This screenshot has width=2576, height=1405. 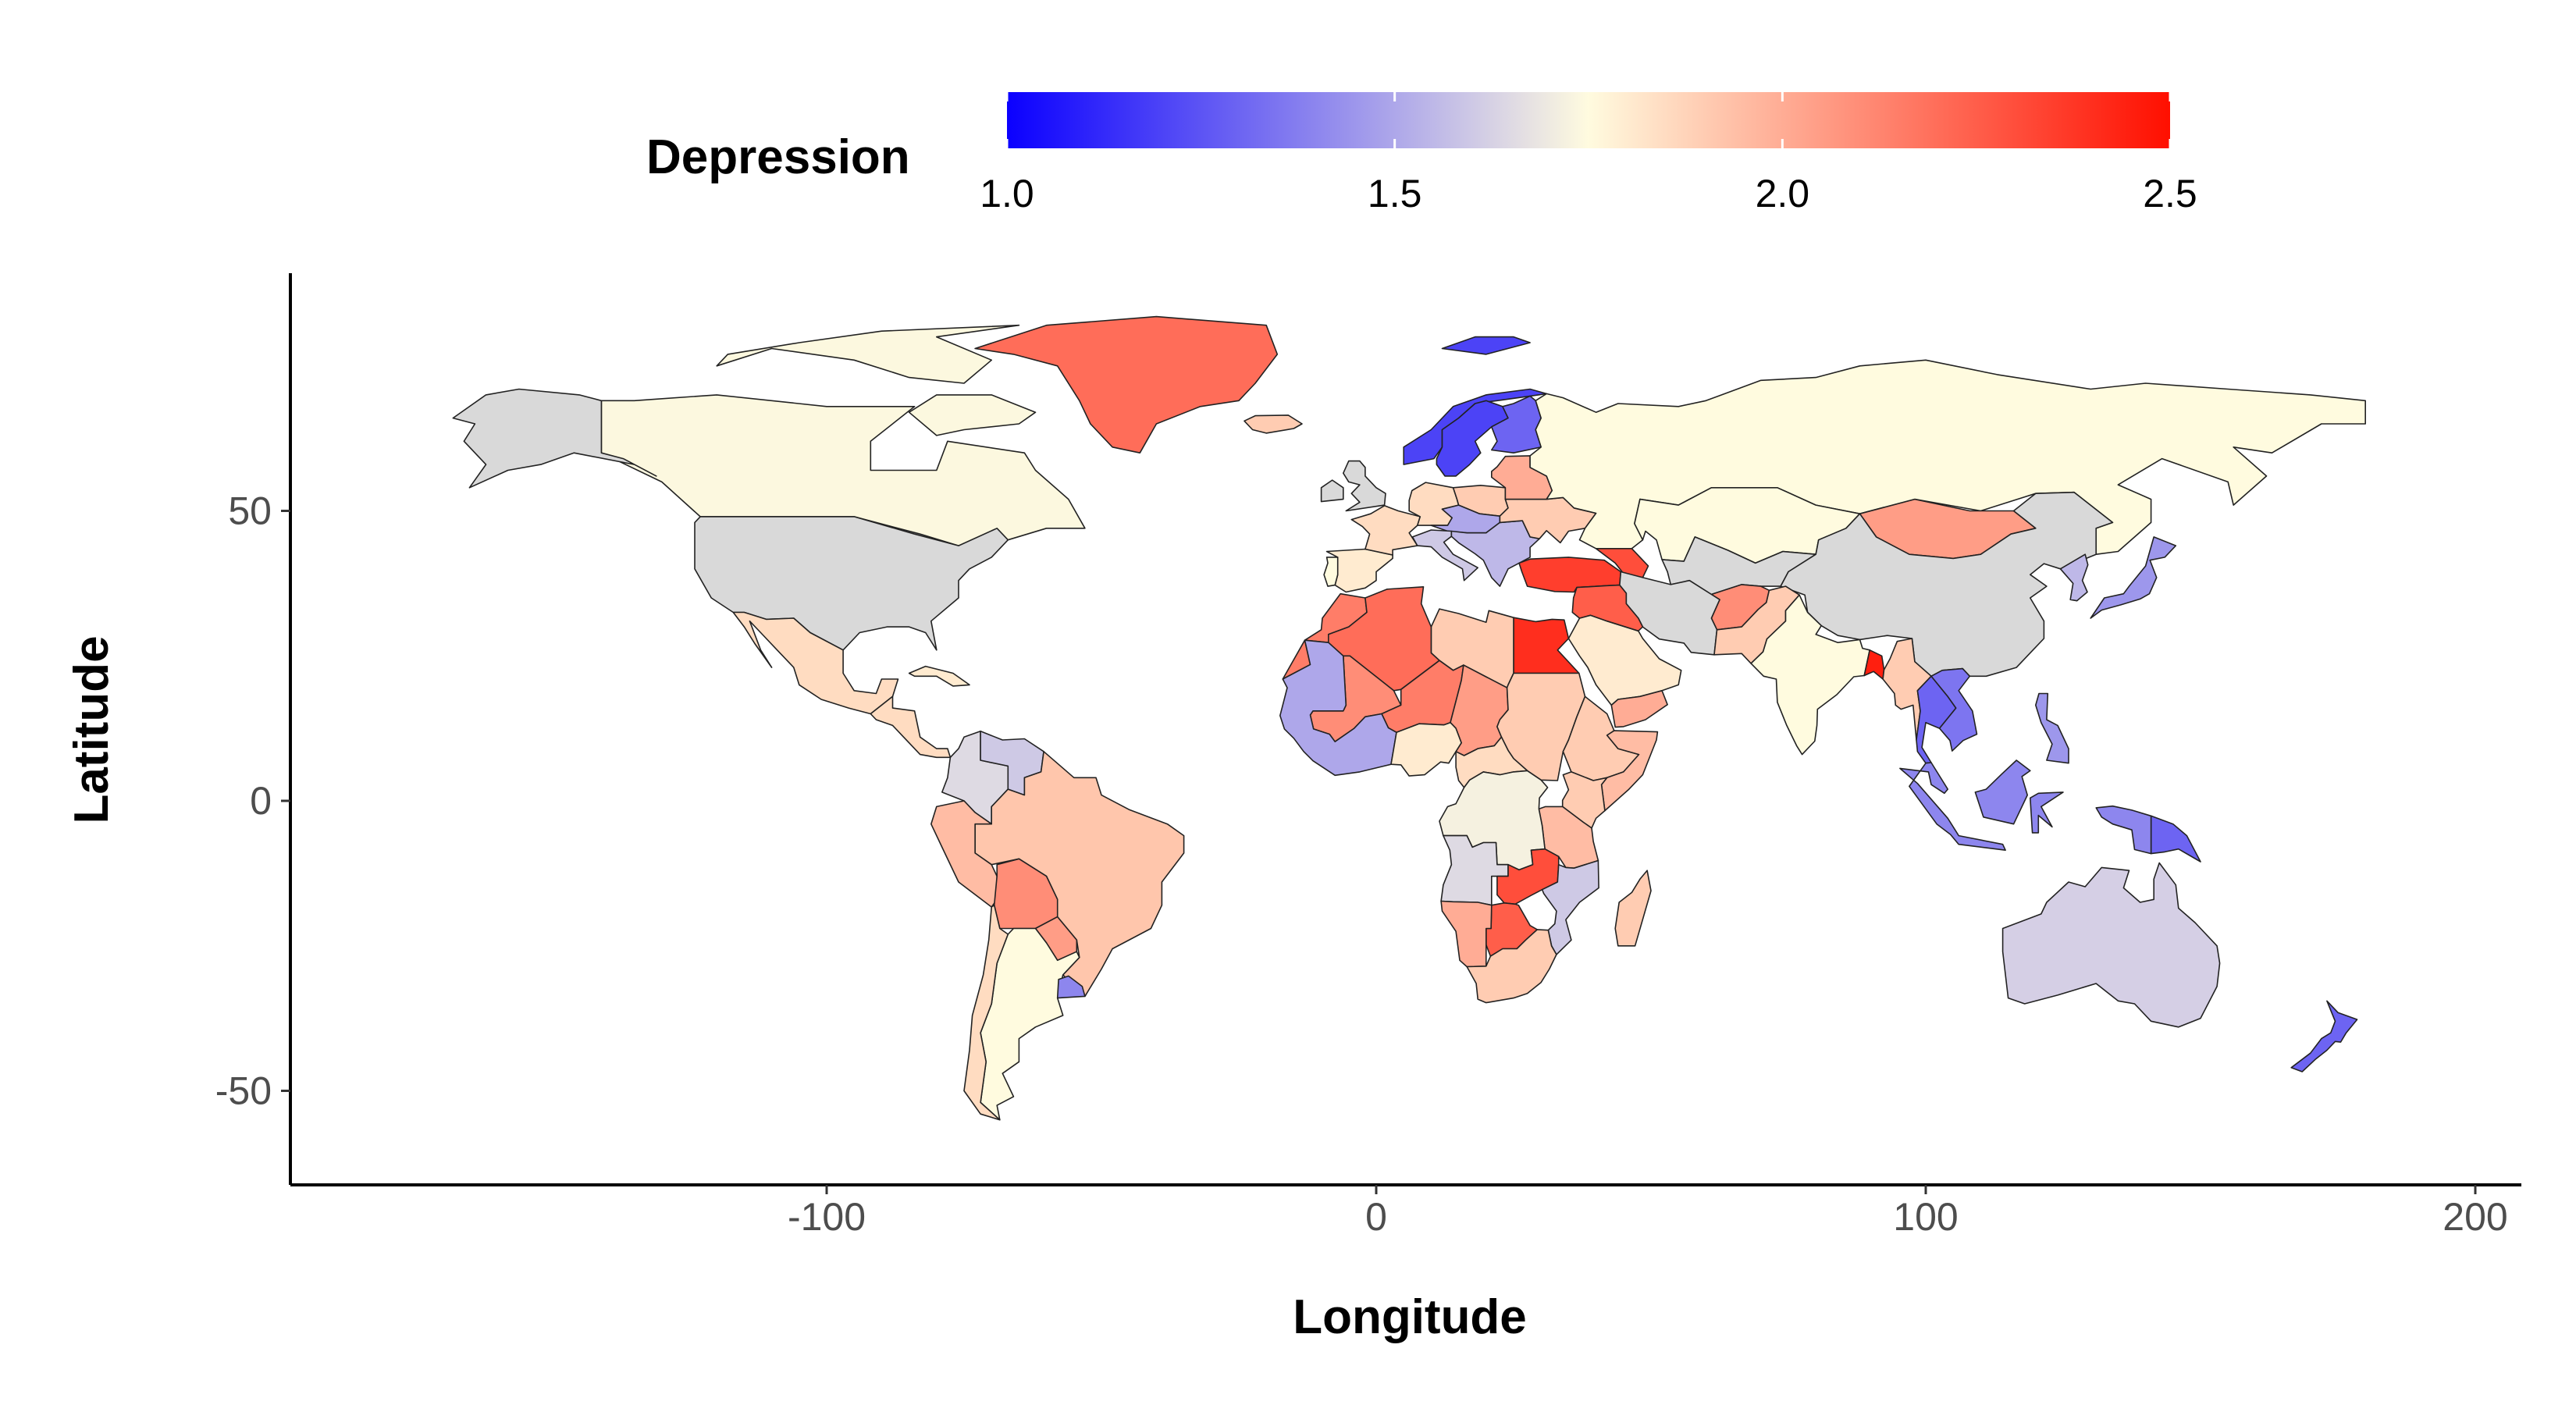 What do you see at coordinates (2475, 1217) in the screenshot?
I see `x-tick-label: 200` at bounding box center [2475, 1217].